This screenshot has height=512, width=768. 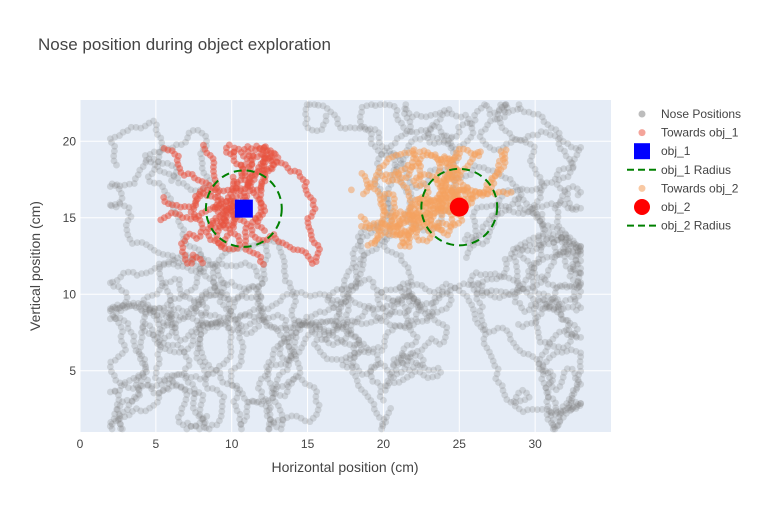 What do you see at coordinates (679, 170) in the screenshot?
I see `legend-item: obj_1 Radius` at bounding box center [679, 170].